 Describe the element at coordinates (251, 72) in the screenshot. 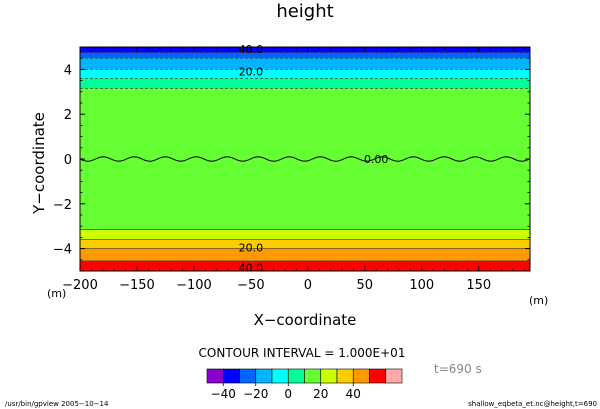

I see `contour-label-1: 20.0` at that location.